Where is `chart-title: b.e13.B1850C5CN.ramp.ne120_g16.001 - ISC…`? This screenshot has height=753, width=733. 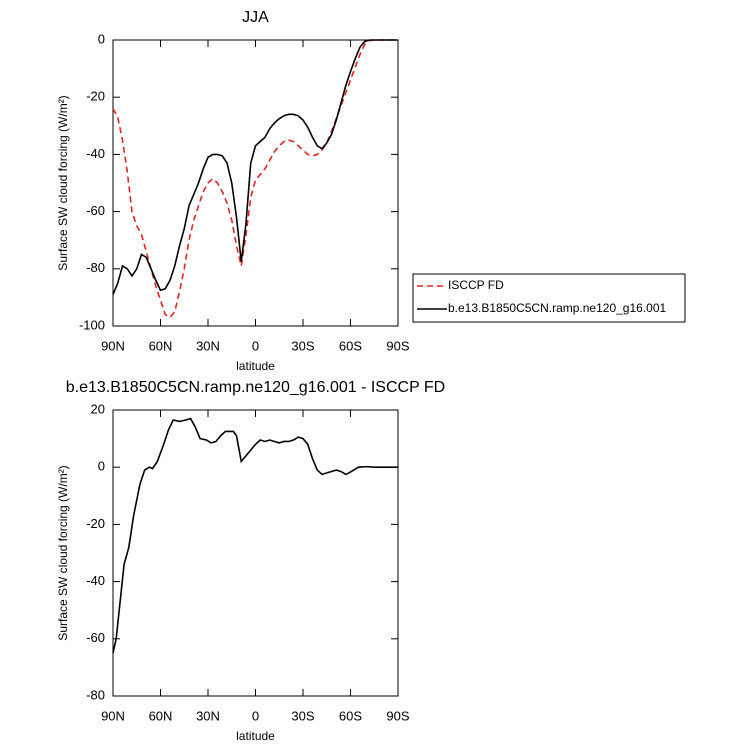 chart-title: b.e13.B1850C5CN.ramp.ne120_g16.001 - ISC… is located at coordinates (255, 387).